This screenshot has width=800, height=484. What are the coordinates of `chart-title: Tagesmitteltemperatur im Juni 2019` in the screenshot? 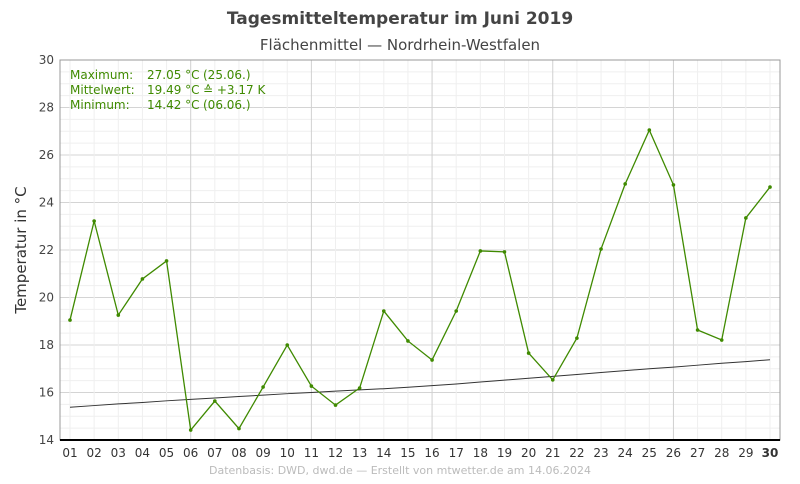 It's located at (400, 19).